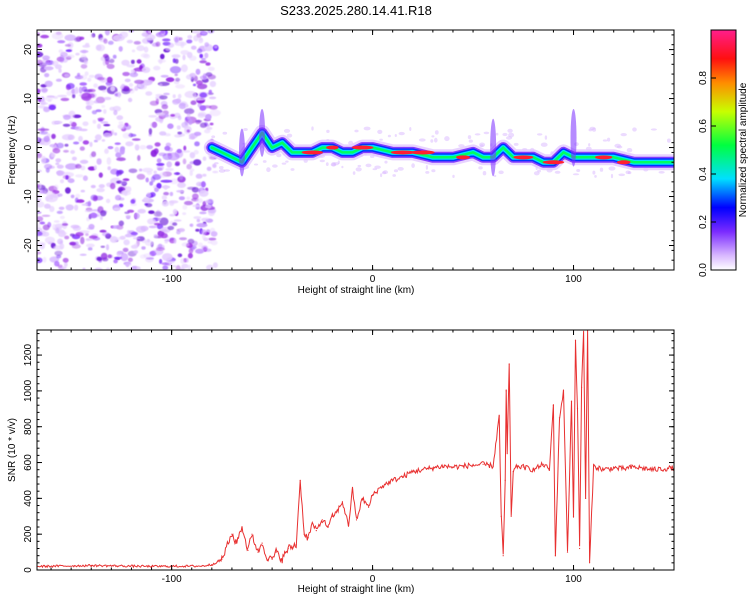  Describe the element at coordinates (28, 355) in the screenshot. I see `snr-ytick-label: 1200` at that location.